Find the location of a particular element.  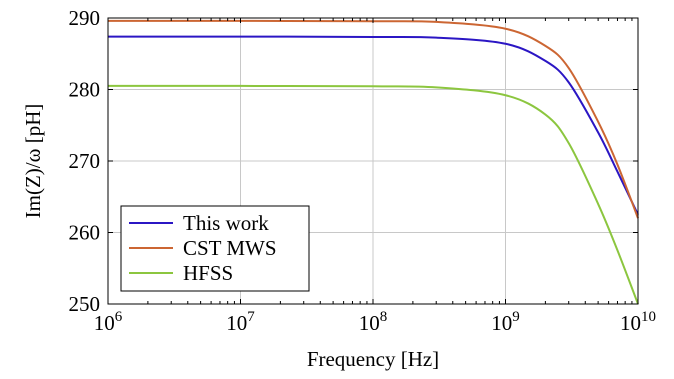

x-tick-label: 10⁷ is located at coordinates (240, 322).